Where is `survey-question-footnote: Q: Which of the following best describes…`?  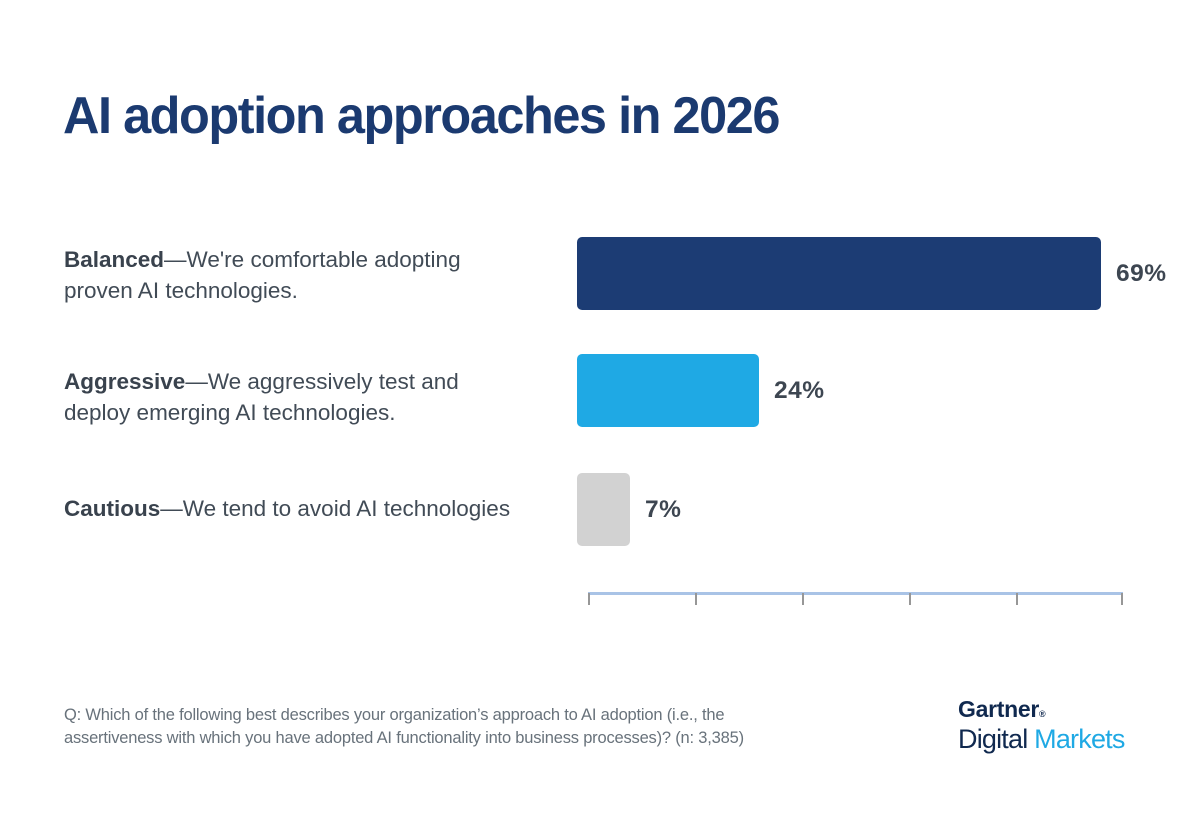 survey-question-footnote: Q: Which of the following best describes… is located at coordinates (404, 726).